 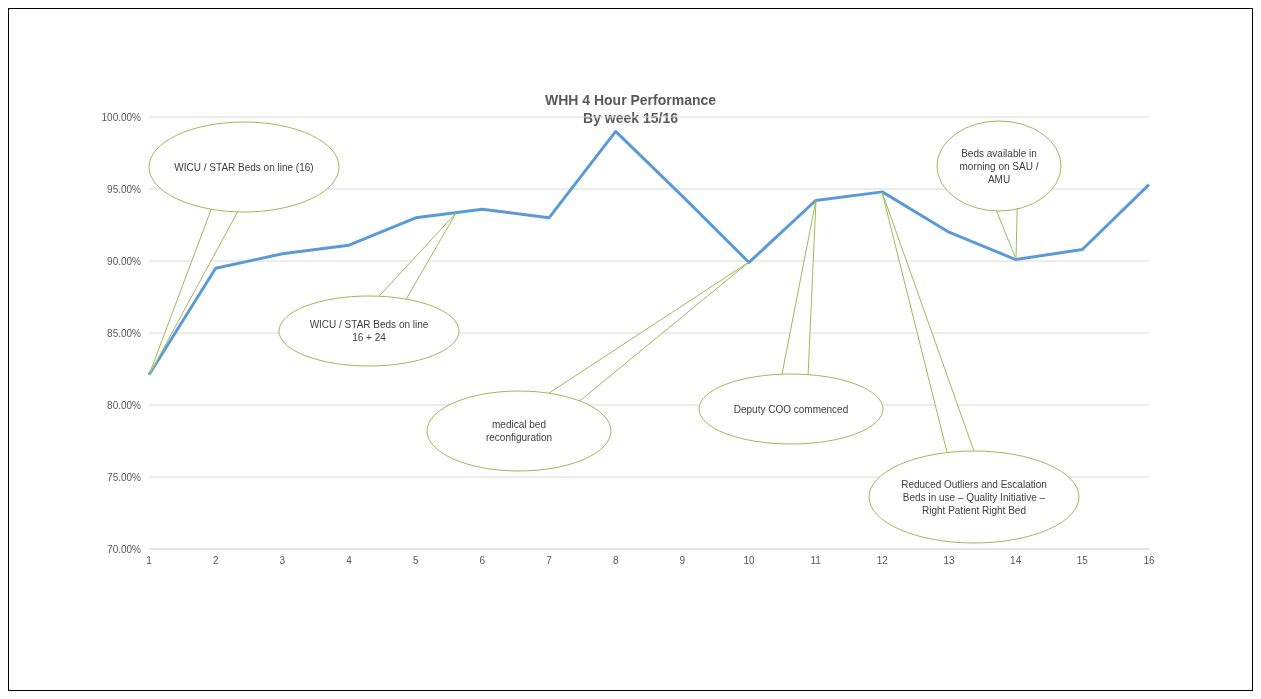 What do you see at coordinates (124, 261) in the screenshot?
I see `y-tick-label: 90.00%` at bounding box center [124, 261].